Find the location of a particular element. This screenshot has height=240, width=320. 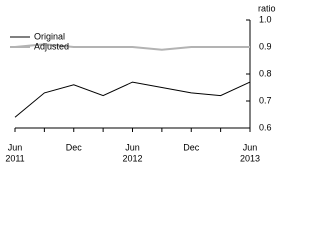

y-tick-label: 0.8 is located at coordinates (265, 73).